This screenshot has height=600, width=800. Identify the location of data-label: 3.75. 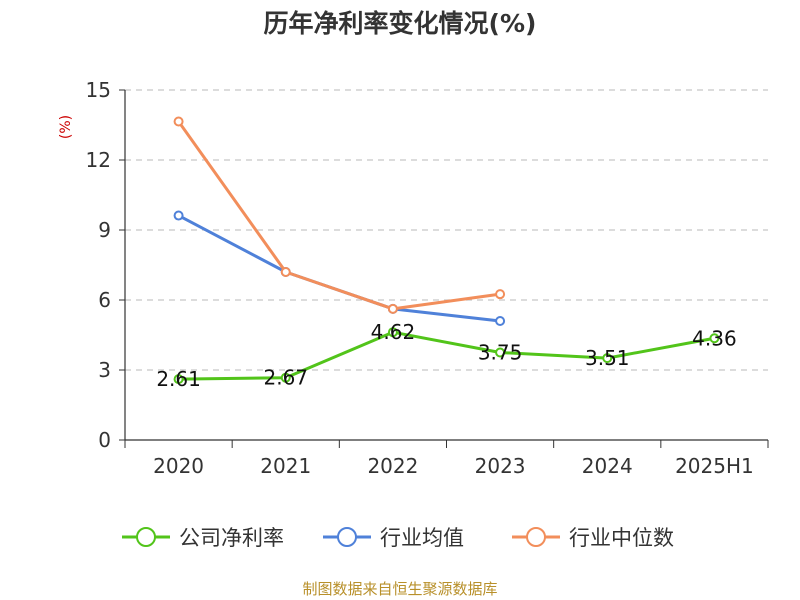
(500, 353).